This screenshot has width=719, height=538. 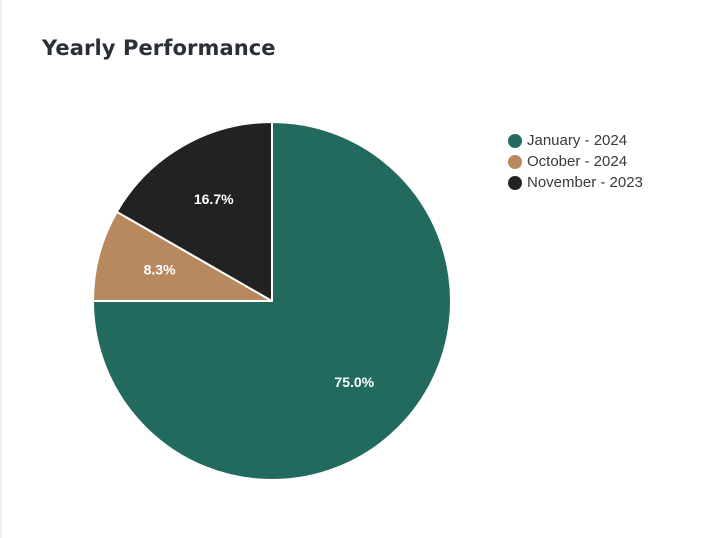 I want to click on slice-label-january-2024: 75.0%, so click(x=354, y=382).